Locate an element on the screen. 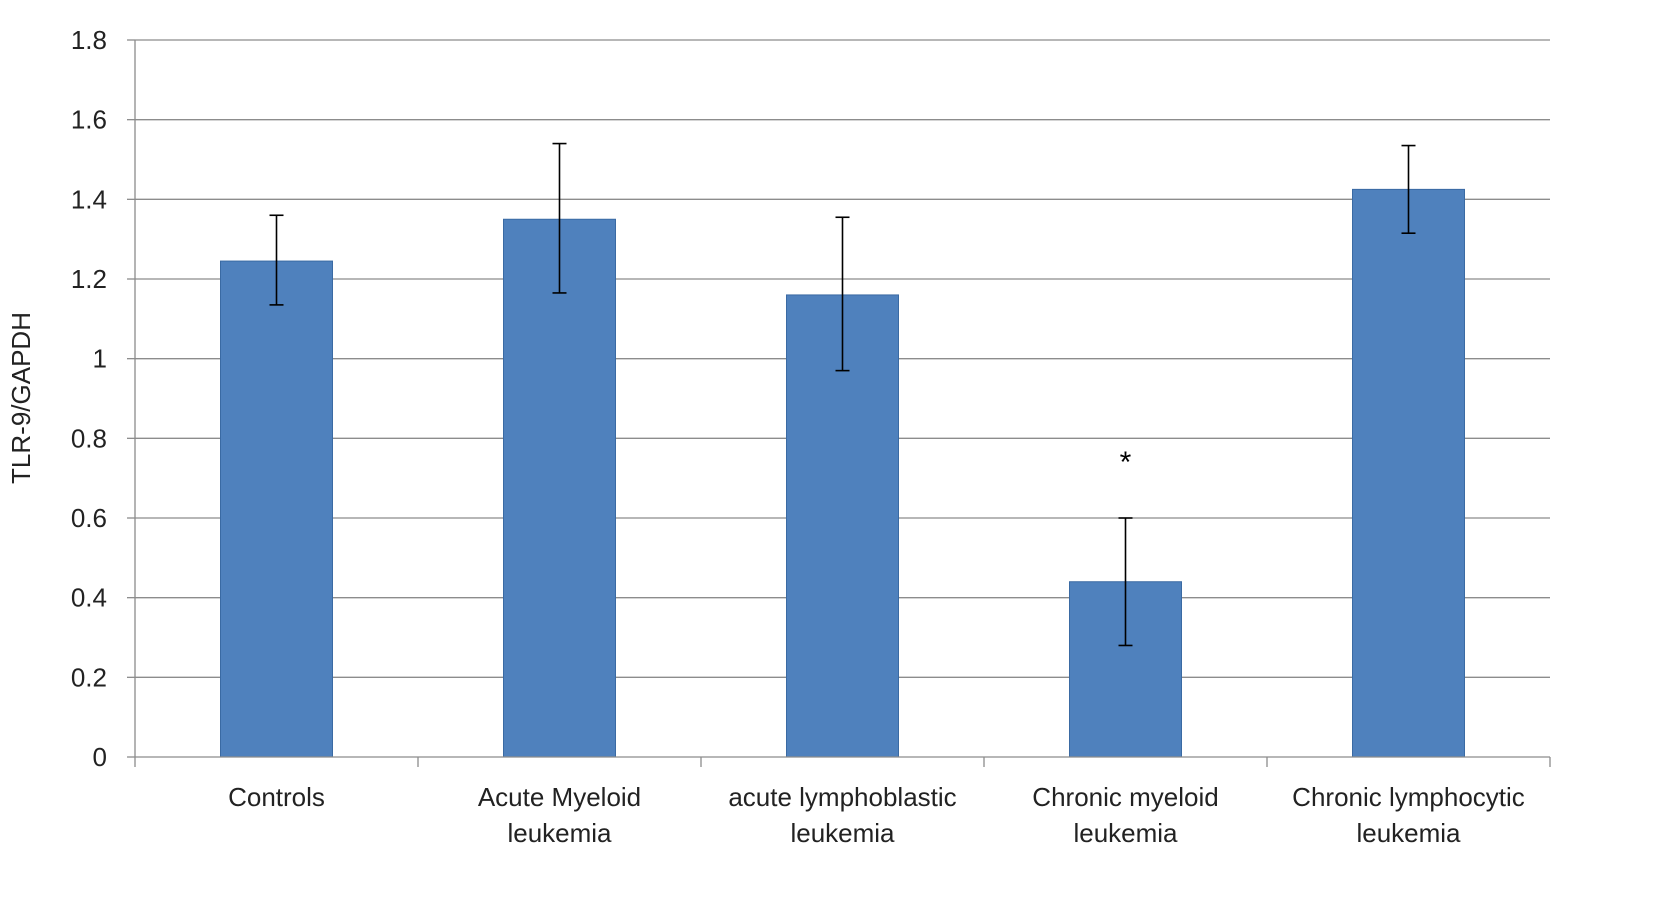 The height and width of the screenshot is (906, 1654). y-tick-label: 0.8 is located at coordinates (89, 438).